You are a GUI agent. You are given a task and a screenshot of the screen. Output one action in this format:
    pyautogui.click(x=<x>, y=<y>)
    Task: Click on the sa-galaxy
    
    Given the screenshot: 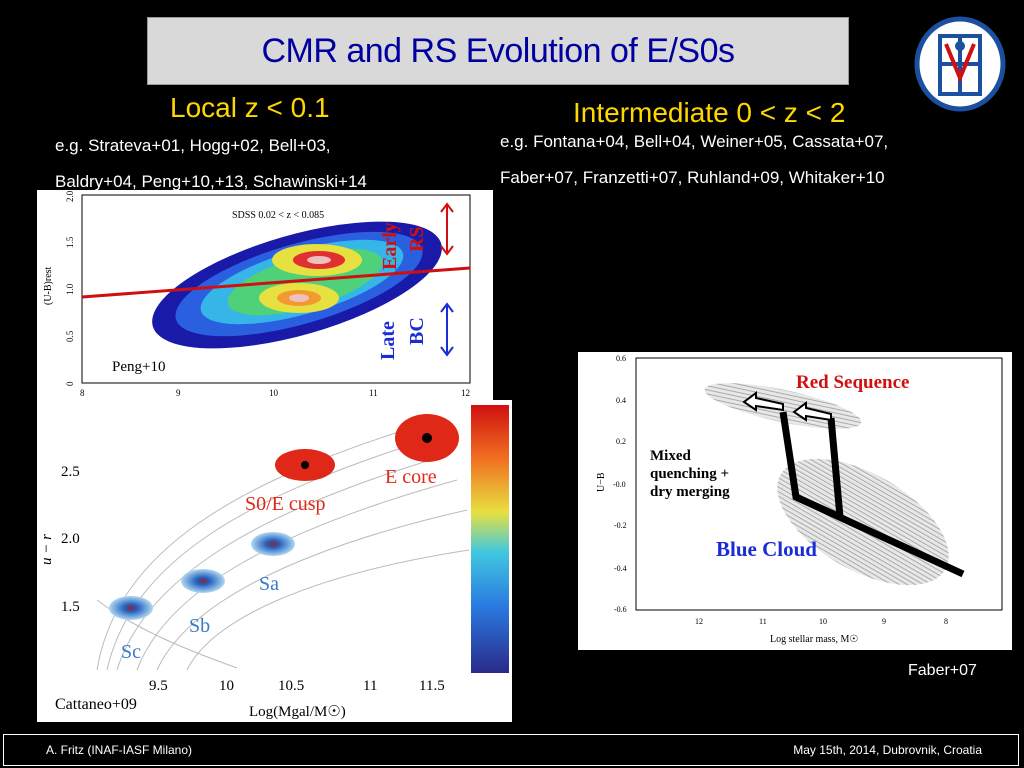 What is the action you would take?
    pyautogui.click(x=273, y=544)
    